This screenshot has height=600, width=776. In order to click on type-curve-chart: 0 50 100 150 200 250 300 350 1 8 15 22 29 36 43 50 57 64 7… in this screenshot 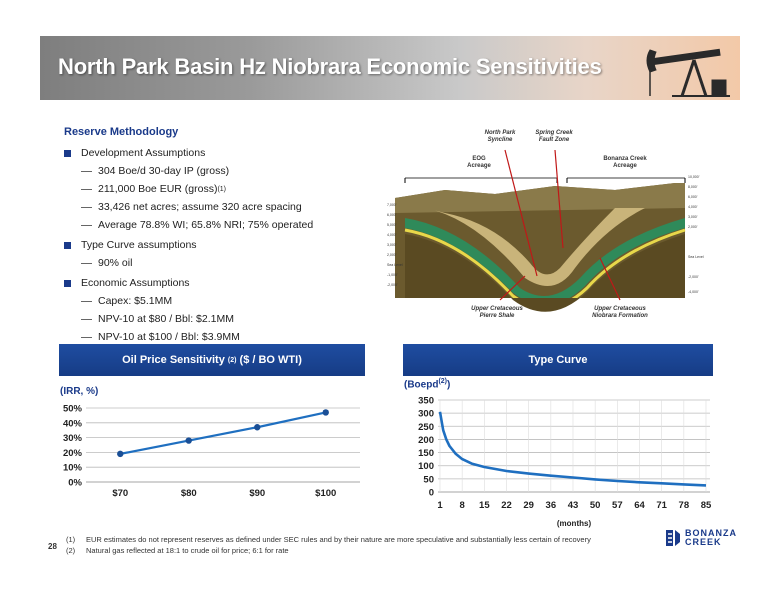, I will do `click(560, 462)`.